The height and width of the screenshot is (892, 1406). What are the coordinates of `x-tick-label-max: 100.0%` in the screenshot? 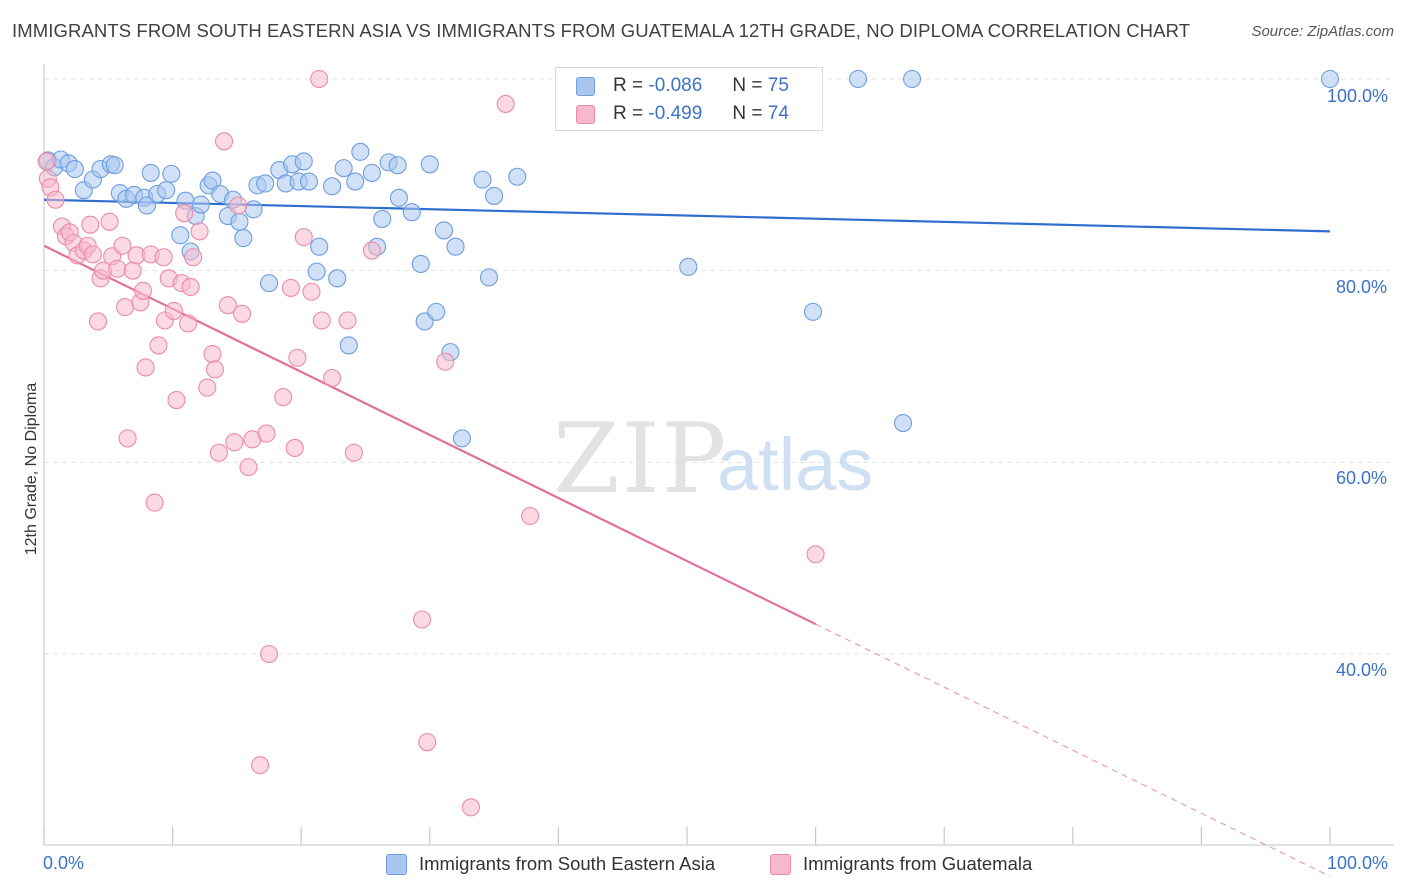 It's located at (1358, 863).